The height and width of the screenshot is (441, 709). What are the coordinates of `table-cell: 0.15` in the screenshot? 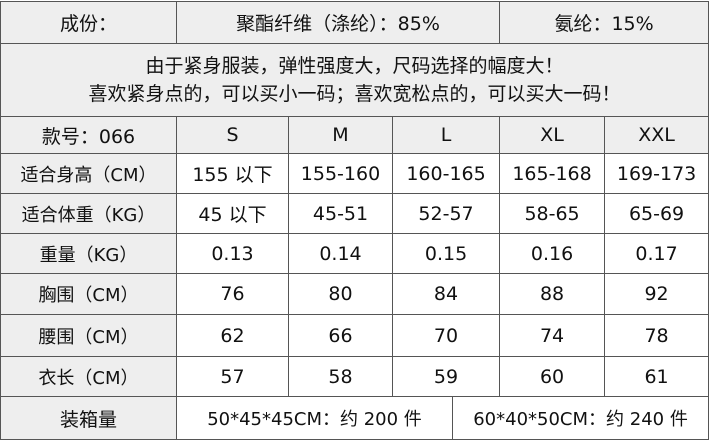 It's located at (446, 253).